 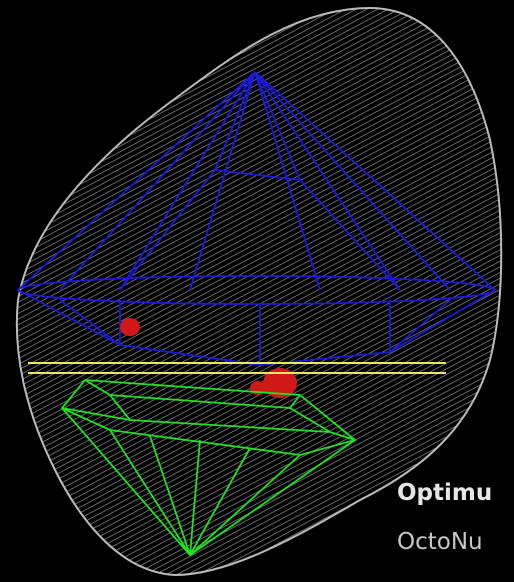 I want to click on caption-subtitle: OctoNu, so click(x=440, y=542).